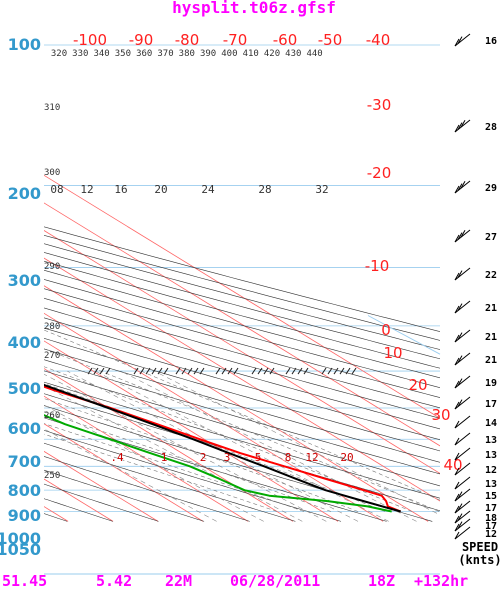  Describe the element at coordinates (24, 581) in the screenshot. I see `footer-lat: 51.45` at that location.